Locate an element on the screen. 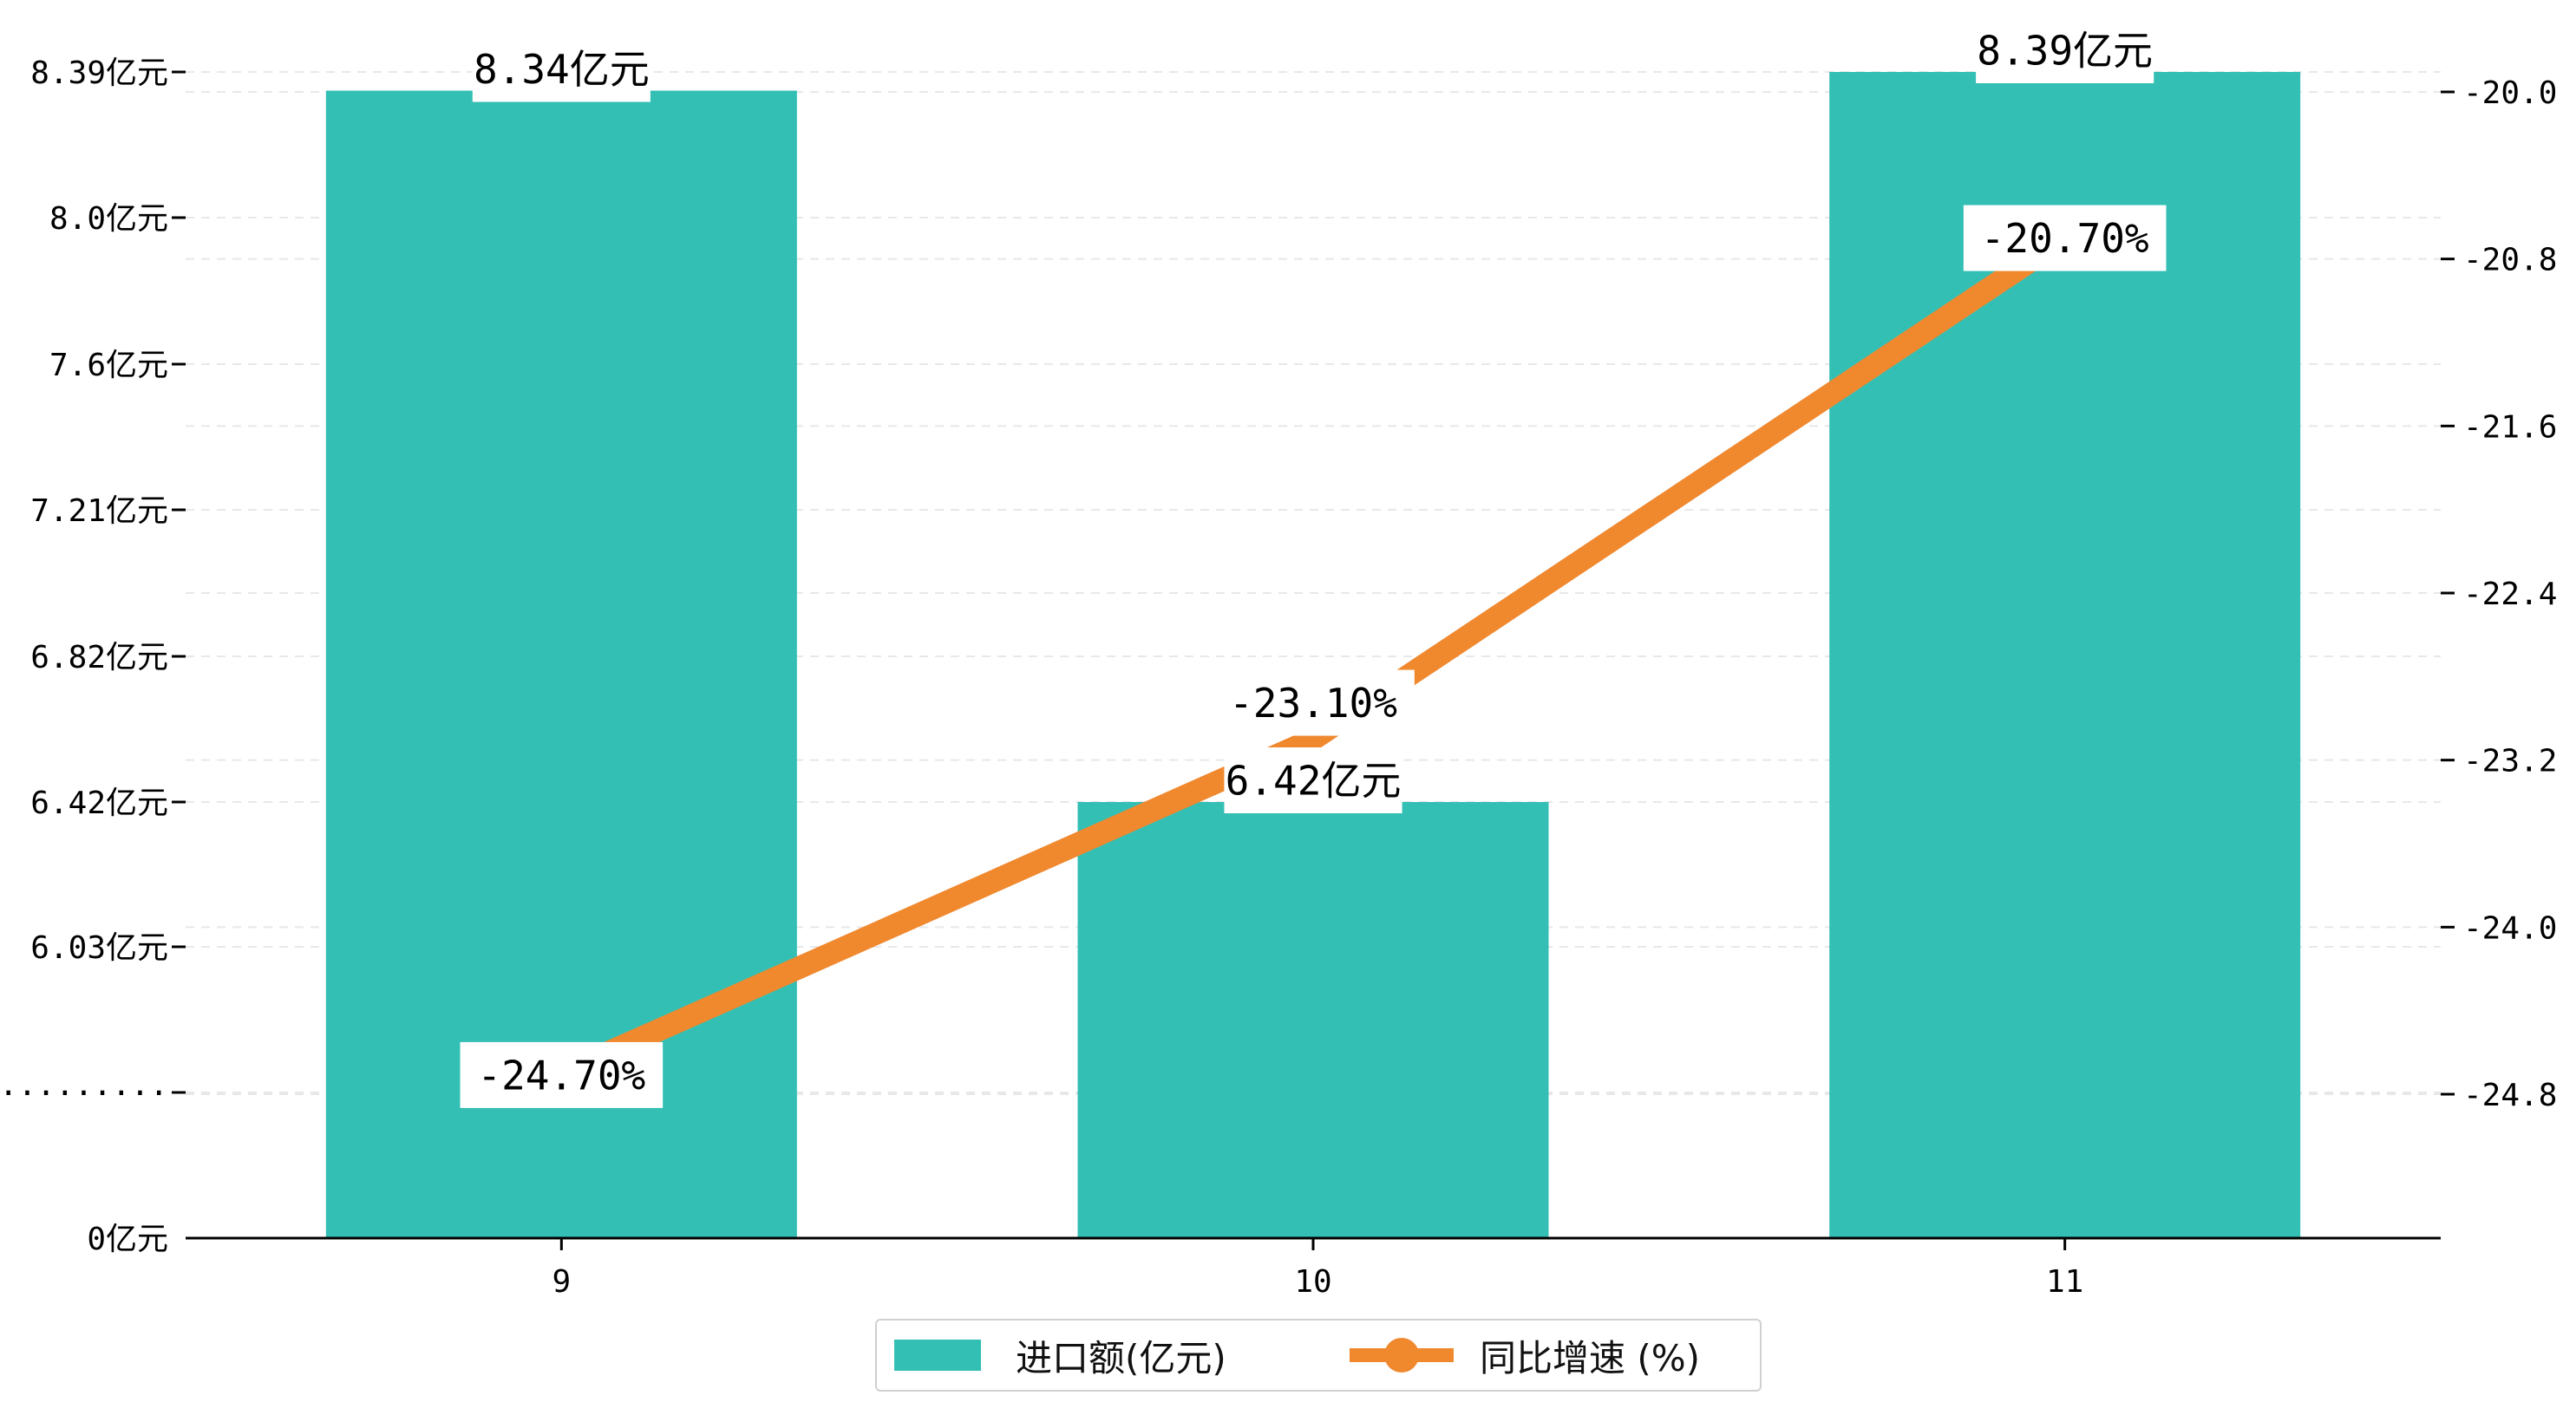  legend-item-import: 进口额(亿元) is located at coordinates (1060, 1355).